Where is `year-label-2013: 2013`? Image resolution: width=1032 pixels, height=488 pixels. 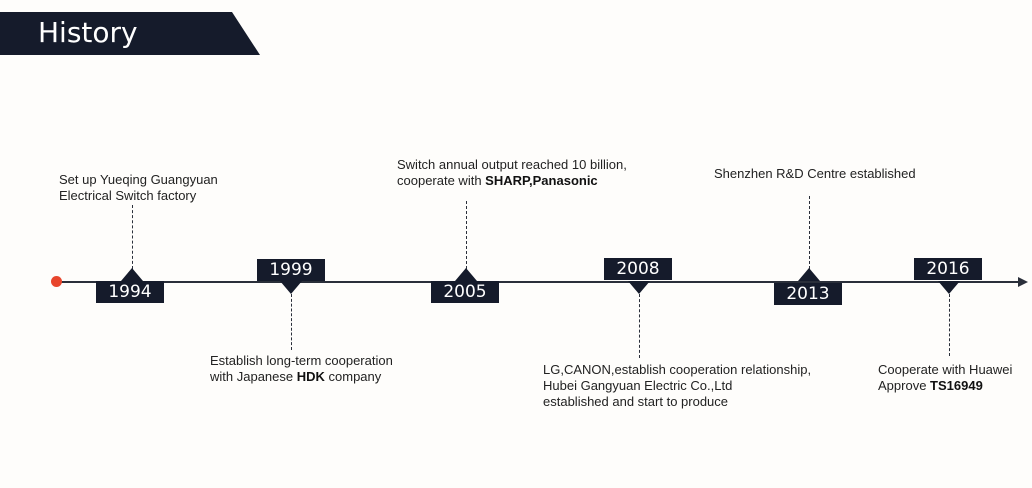
year-label-2013: 2013 is located at coordinates (808, 294).